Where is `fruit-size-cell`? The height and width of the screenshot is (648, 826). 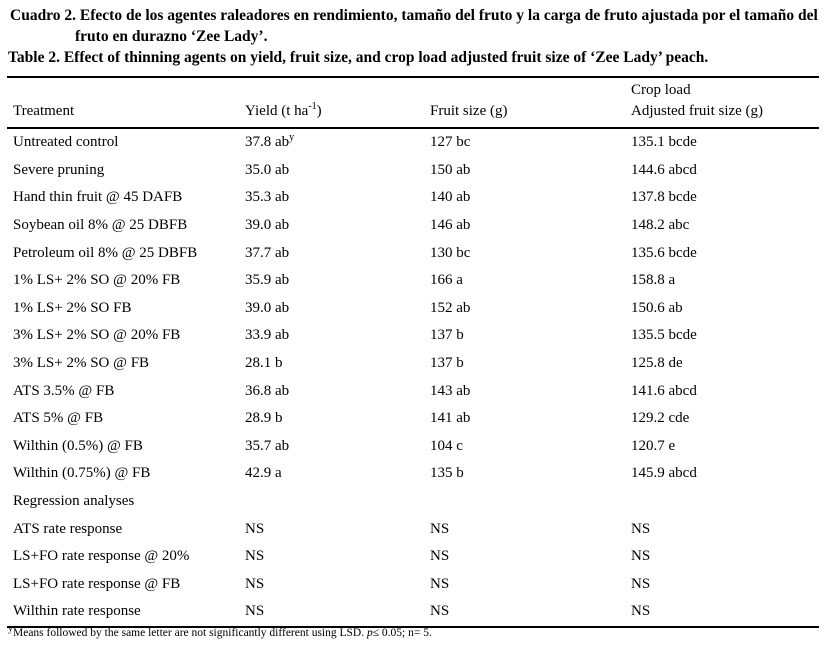 fruit-size-cell is located at coordinates (530, 502).